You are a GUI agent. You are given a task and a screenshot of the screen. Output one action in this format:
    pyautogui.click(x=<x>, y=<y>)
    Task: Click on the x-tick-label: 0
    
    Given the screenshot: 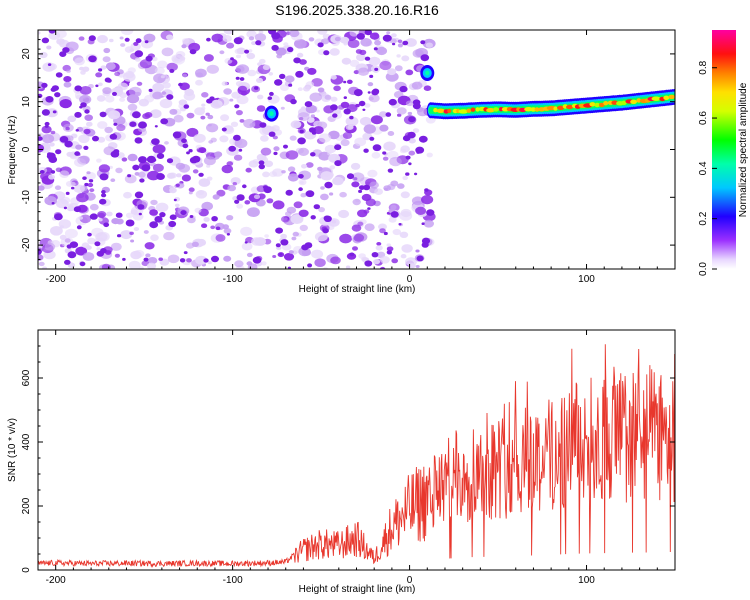 What is the action you would take?
    pyautogui.click(x=410, y=279)
    